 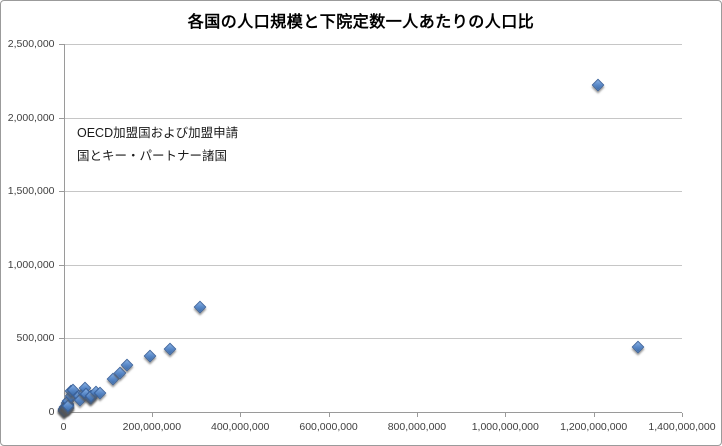 What do you see at coordinates (152, 427) in the screenshot?
I see `x-tick-label: 200,000,000` at bounding box center [152, 427].